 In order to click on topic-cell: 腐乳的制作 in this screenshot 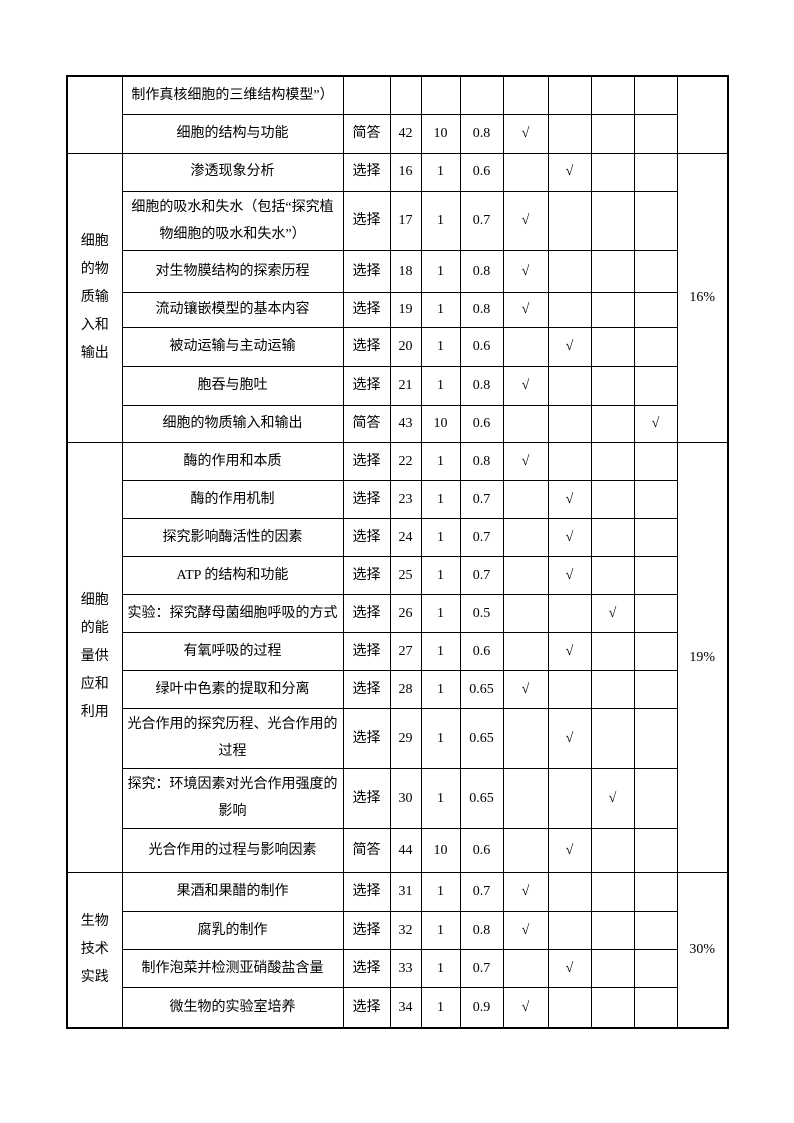, I will do `click(232, 930)`.